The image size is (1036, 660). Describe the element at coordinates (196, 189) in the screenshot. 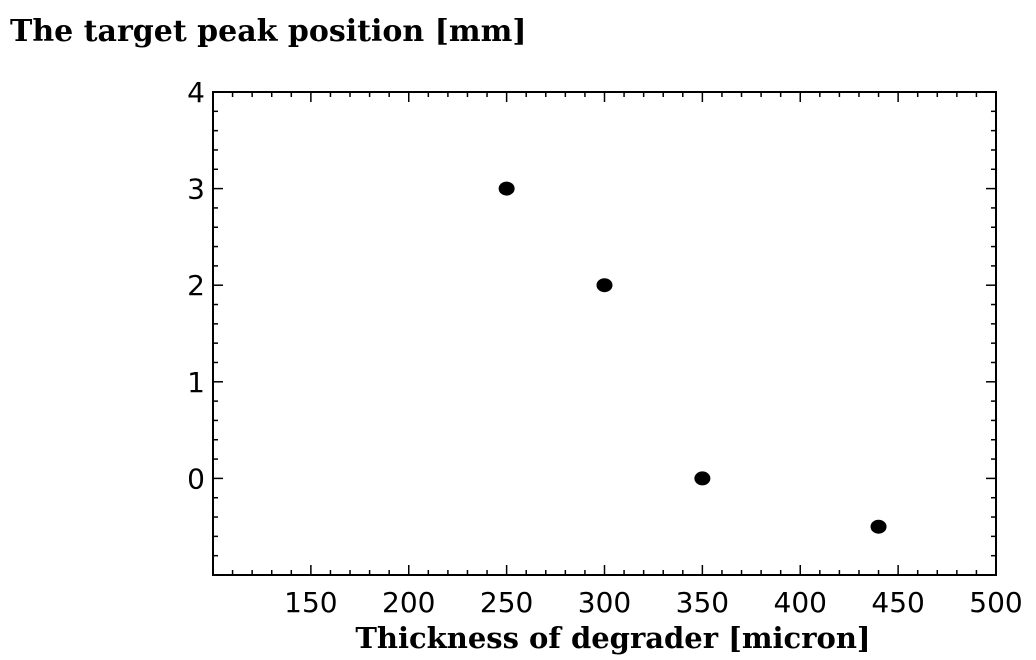

I see `y-tick-label: 3` at that location.